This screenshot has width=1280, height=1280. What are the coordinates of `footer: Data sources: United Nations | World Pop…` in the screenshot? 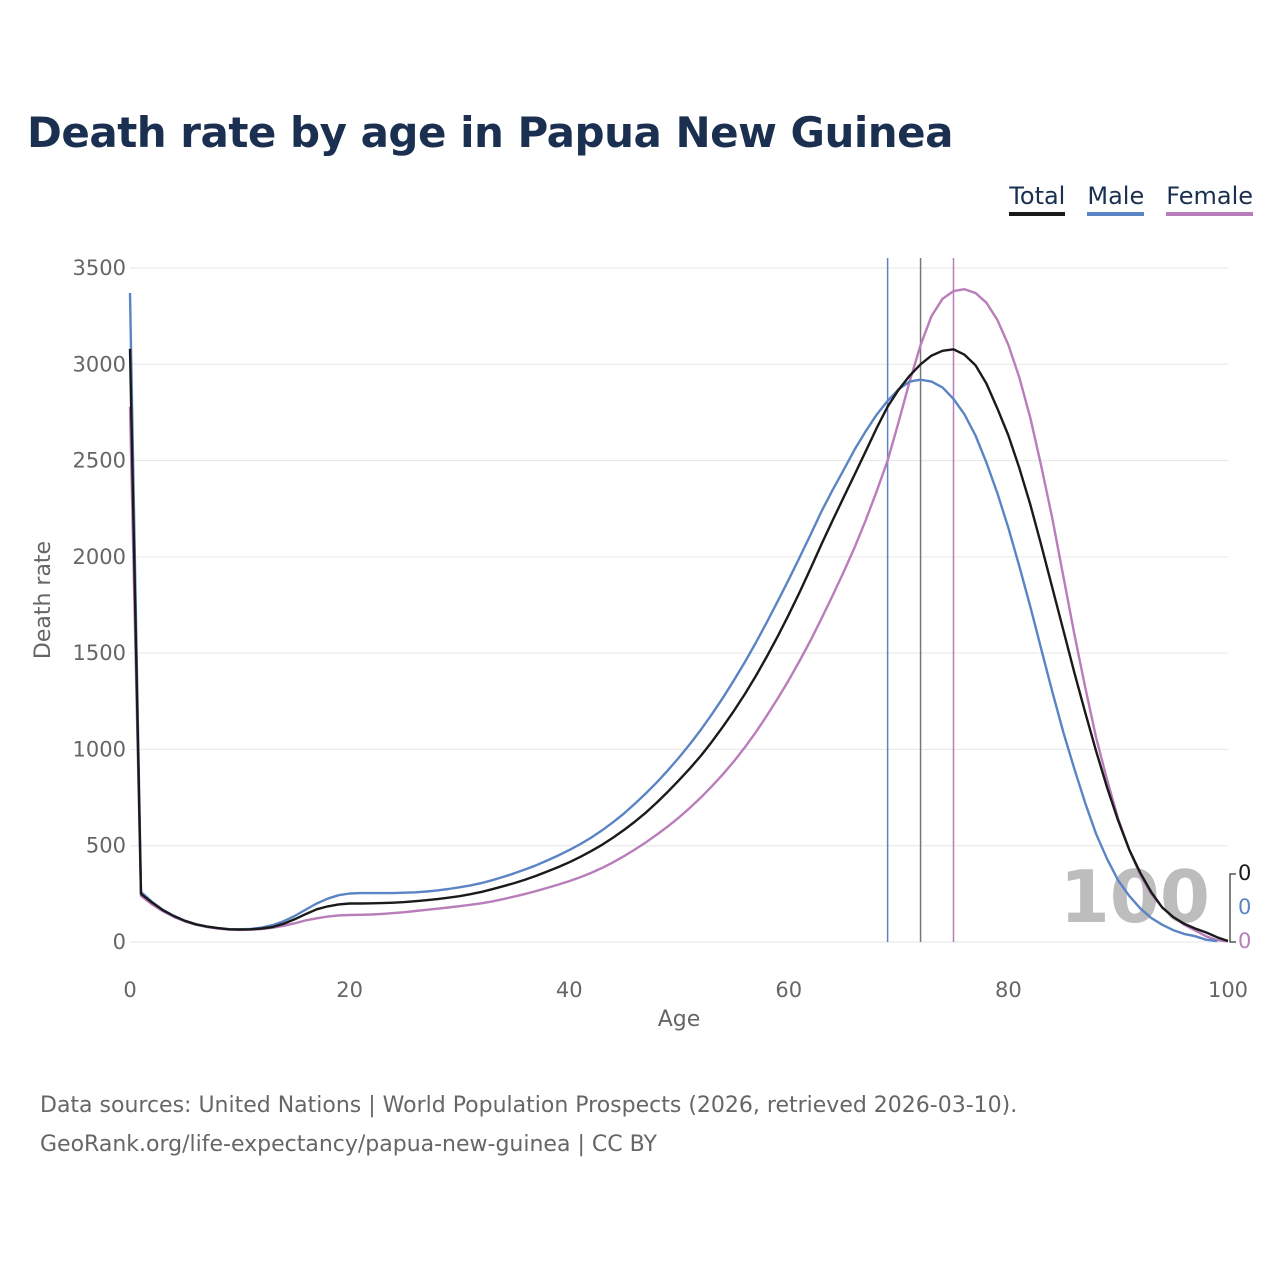 It's located at (528, 1125).